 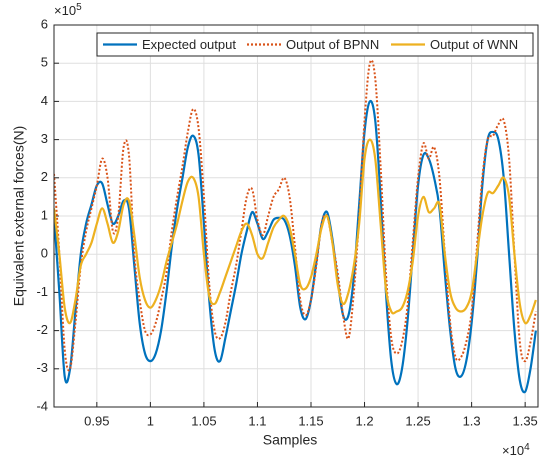 I want to click on y-tick-label: -3, so click(x=42, y=367).